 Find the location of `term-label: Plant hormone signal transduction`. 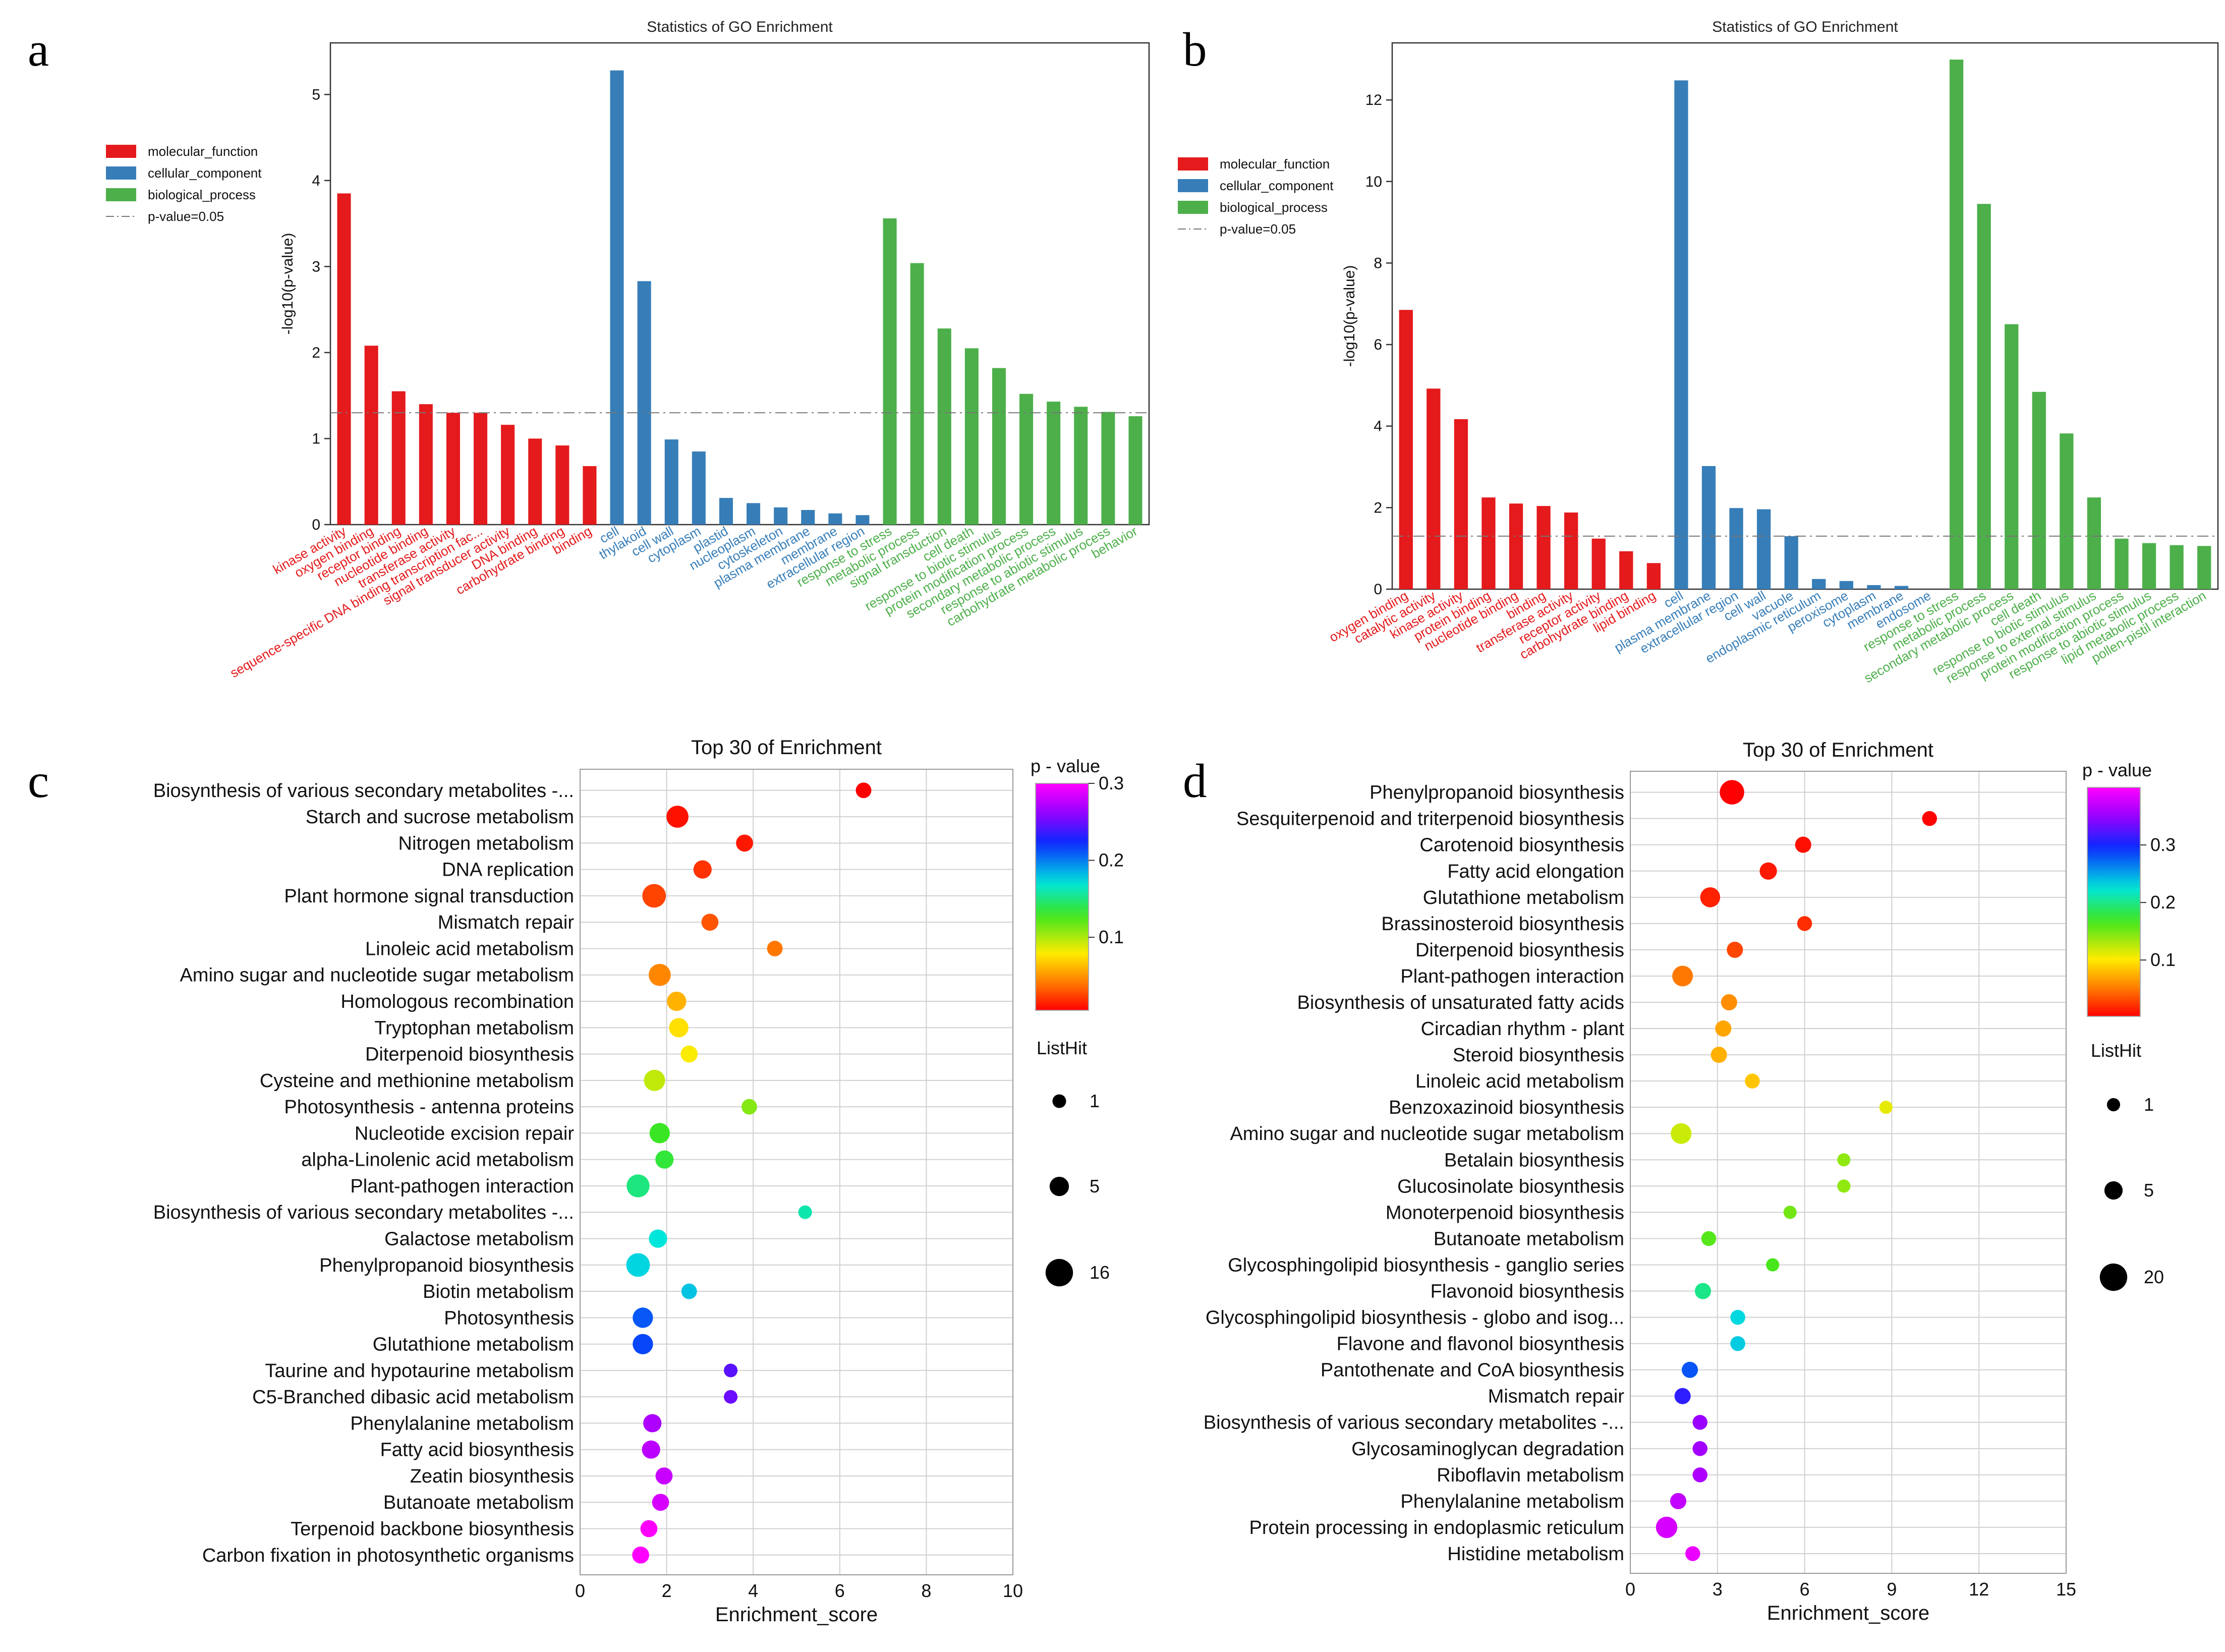

term-label: Plant hormone signal transduction is located at coordinates (429, 896).